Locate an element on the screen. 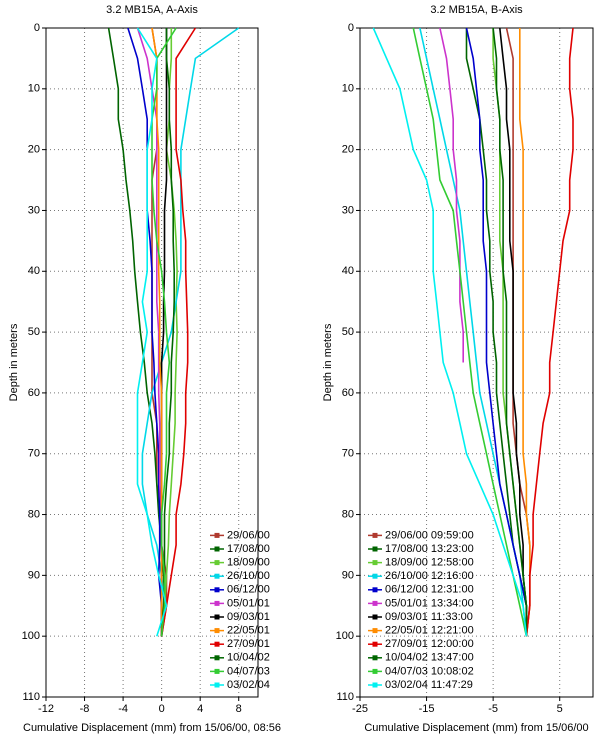 Image resolution: width=600 pixels, height=738 pixels. x-tick-label: 5 is located at coordinates (560, 709).